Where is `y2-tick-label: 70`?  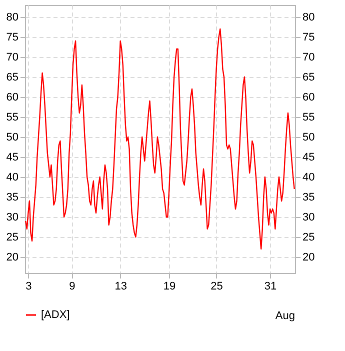 y2-tick-label: 70 is located at coordinates (308, 58).